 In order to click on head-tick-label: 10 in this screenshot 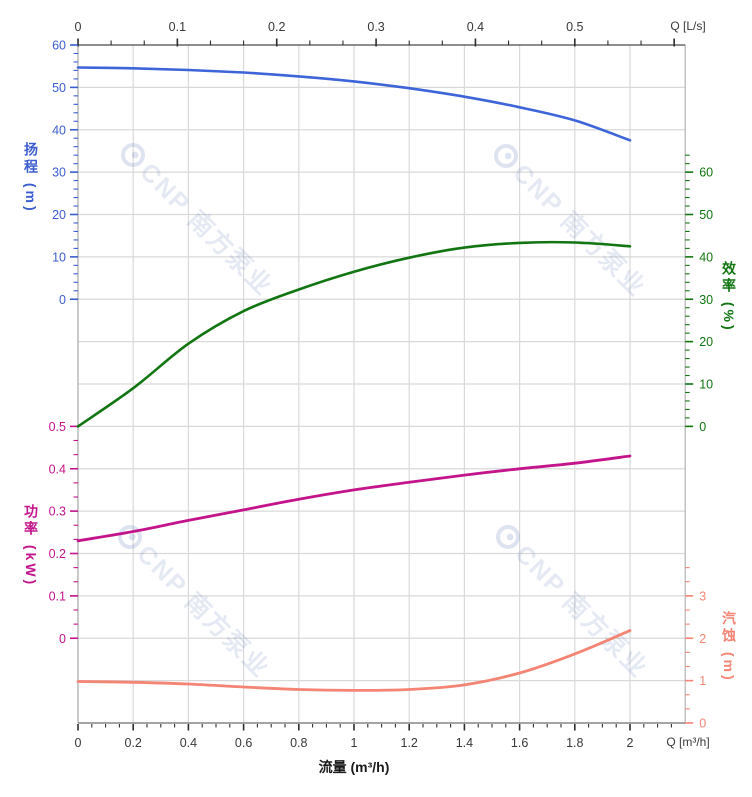, I will do `click(59, 257)`.